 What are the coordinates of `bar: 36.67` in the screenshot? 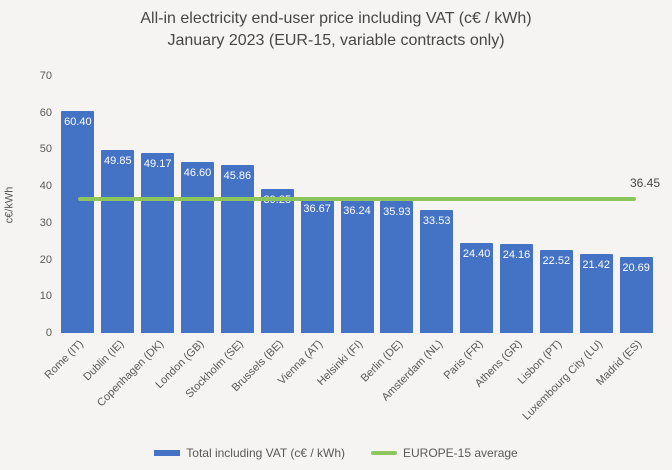 It's located at (317, 265).